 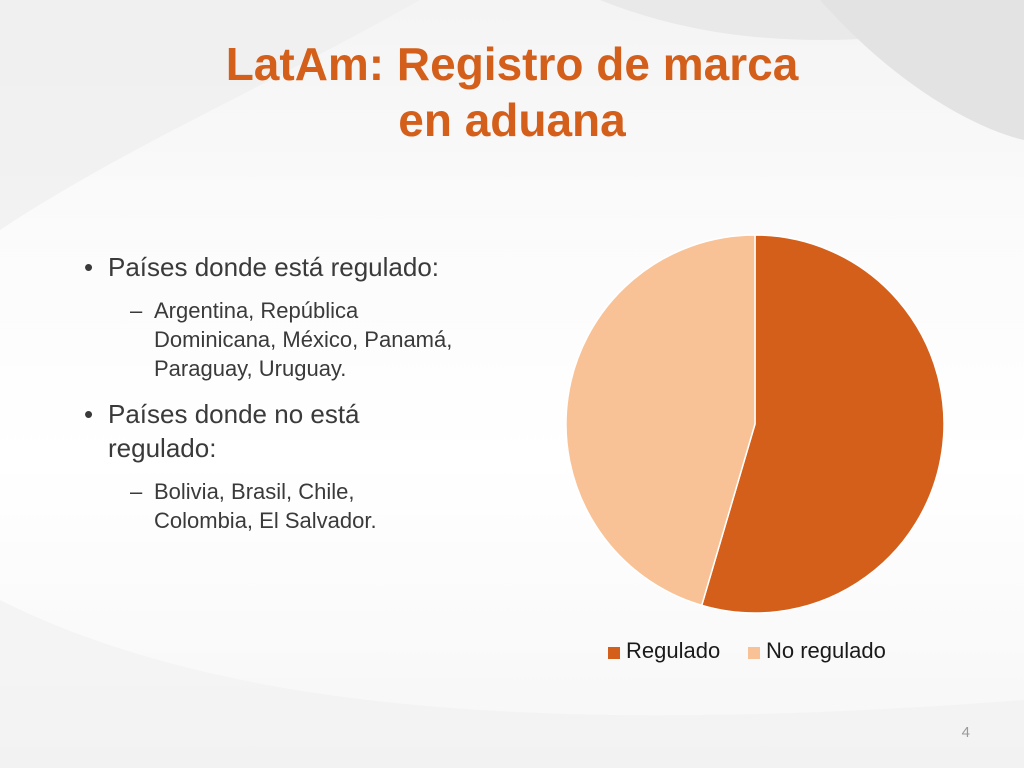 I want to click on title-line-1: LatAm: Registro de marca, so click(x=512, y=64).